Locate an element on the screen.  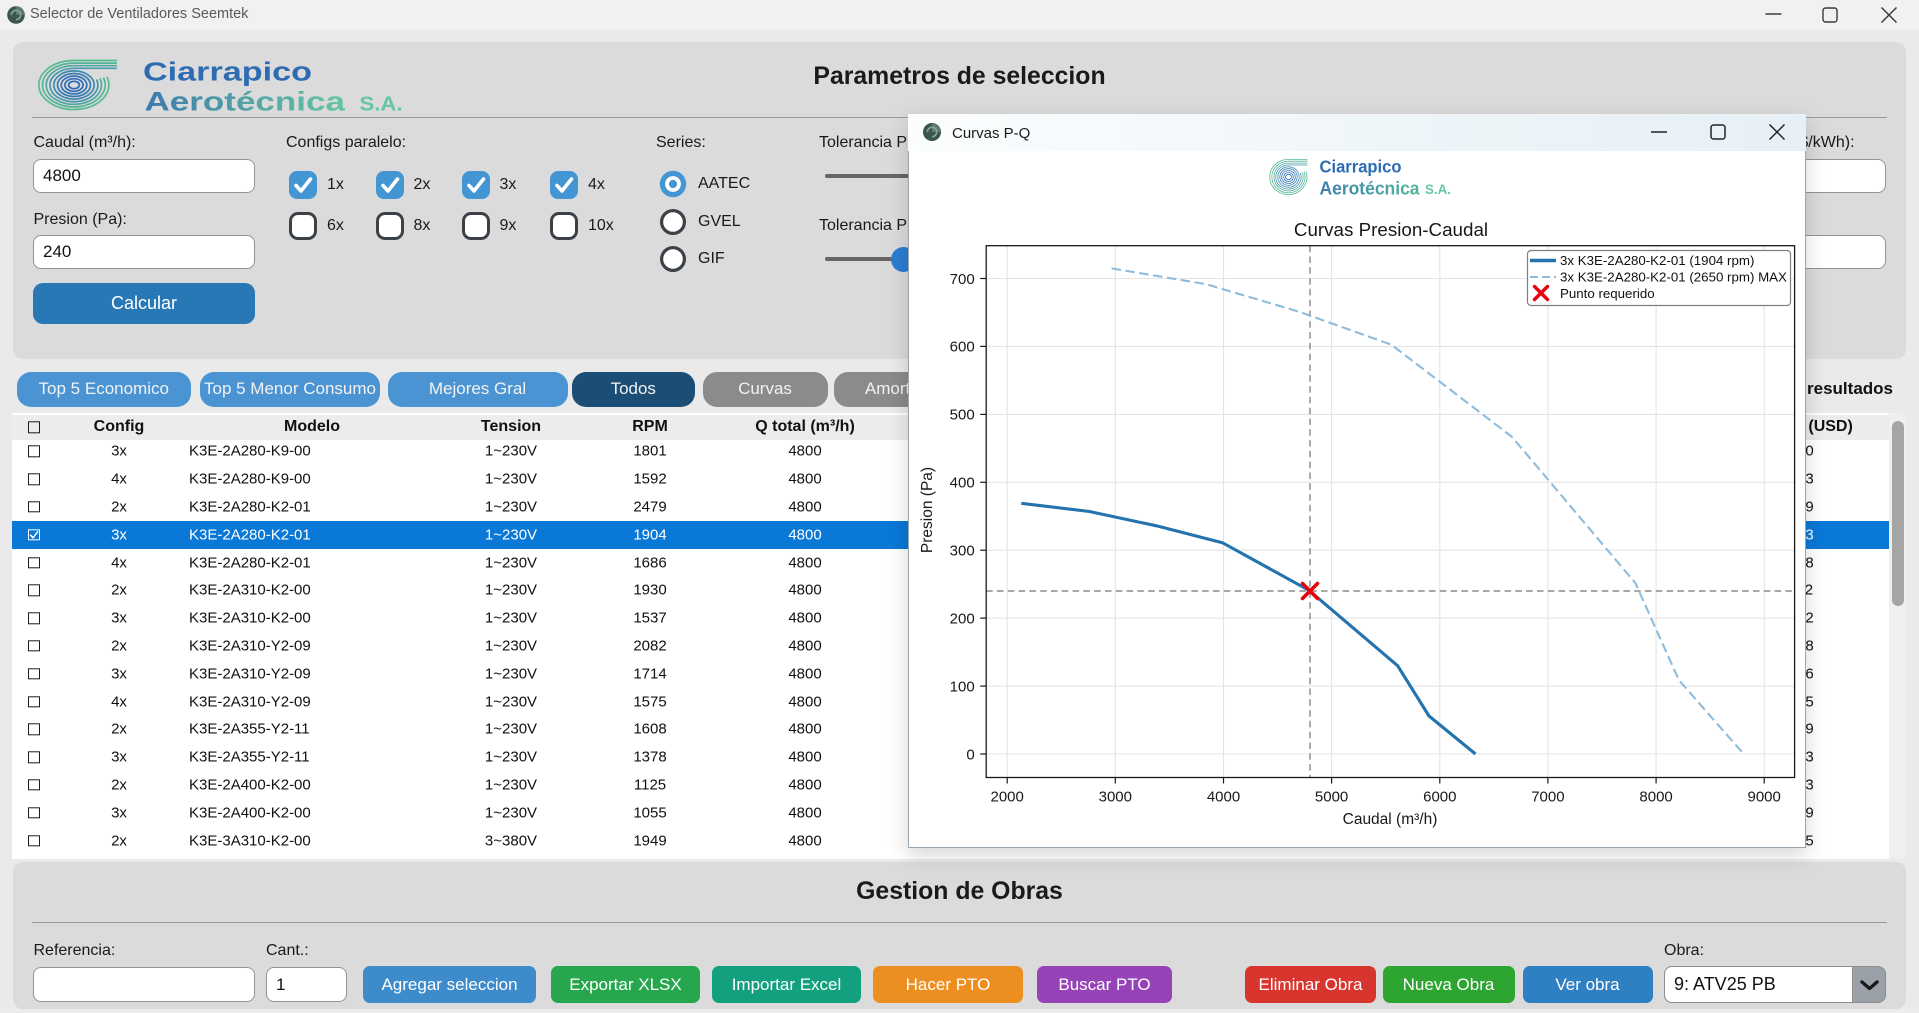
svg-text: Curvas P-Q is located at coordinates (991, 133).